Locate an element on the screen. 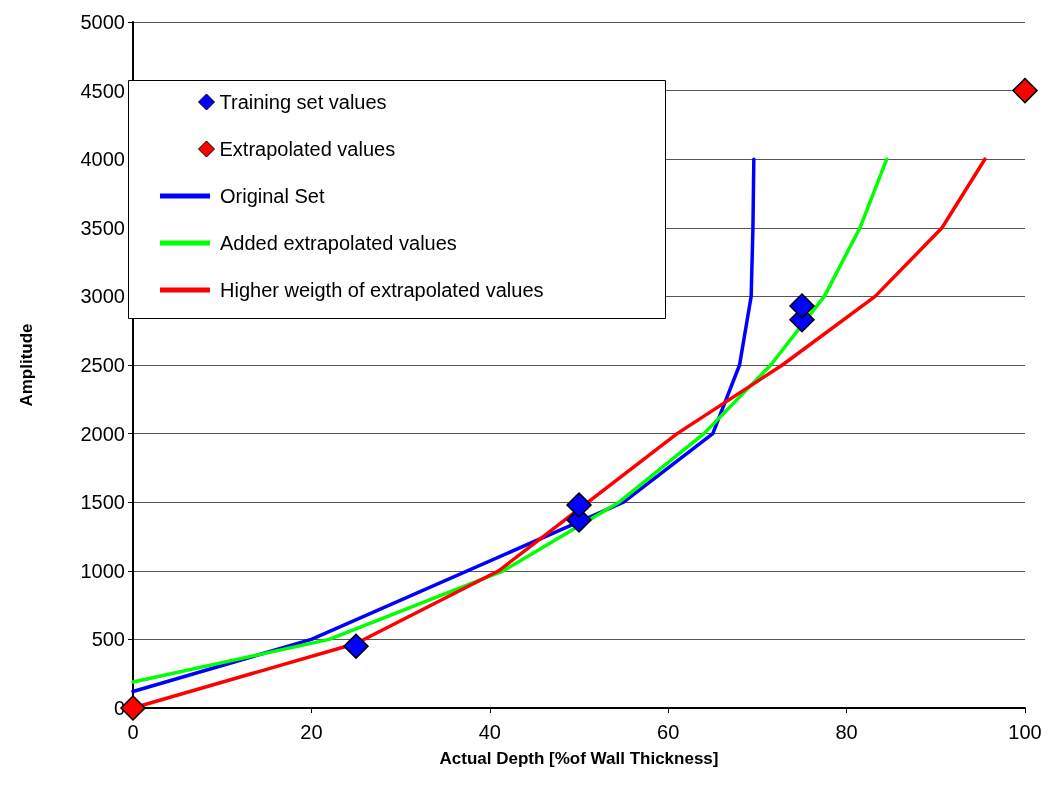 The height and width of the screenshot is (794, 1053). y-tick-label: 4500 is located at coordinates (102, 90).